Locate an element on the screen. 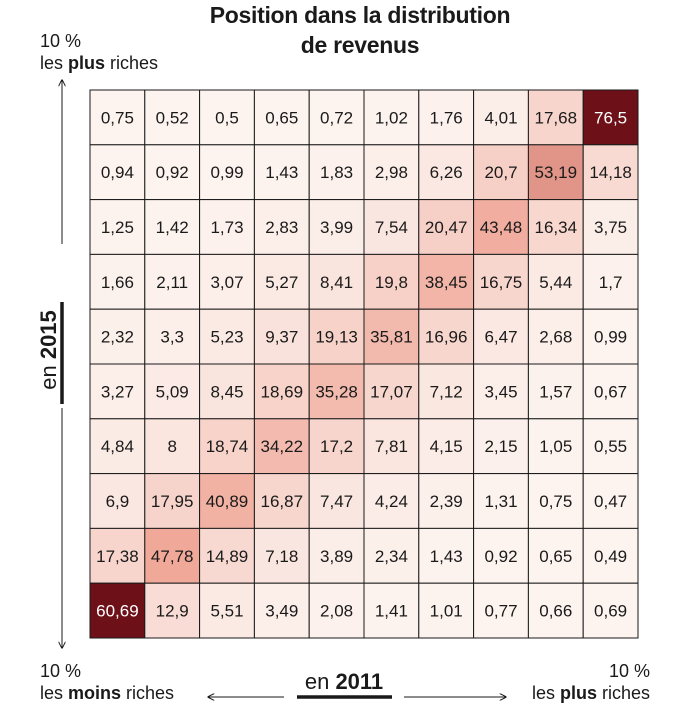 The image size is (688, 722). x-axis-label-year: 2011 is located at coordinates (359, 681).